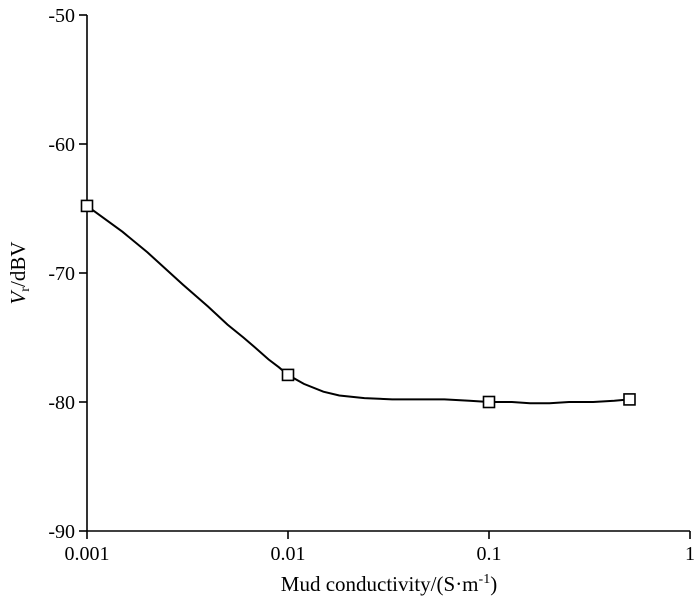  What do you see at coordinates (61, 403) in the screenshot?
I see `y-tick-label: -80` at bounding box center [61, 403].